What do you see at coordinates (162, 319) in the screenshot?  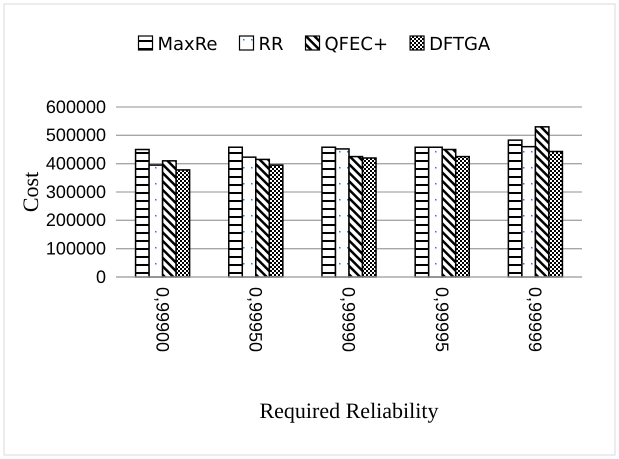 I see `x-tick-label: 0,99900` at bounding box center [162, 319].